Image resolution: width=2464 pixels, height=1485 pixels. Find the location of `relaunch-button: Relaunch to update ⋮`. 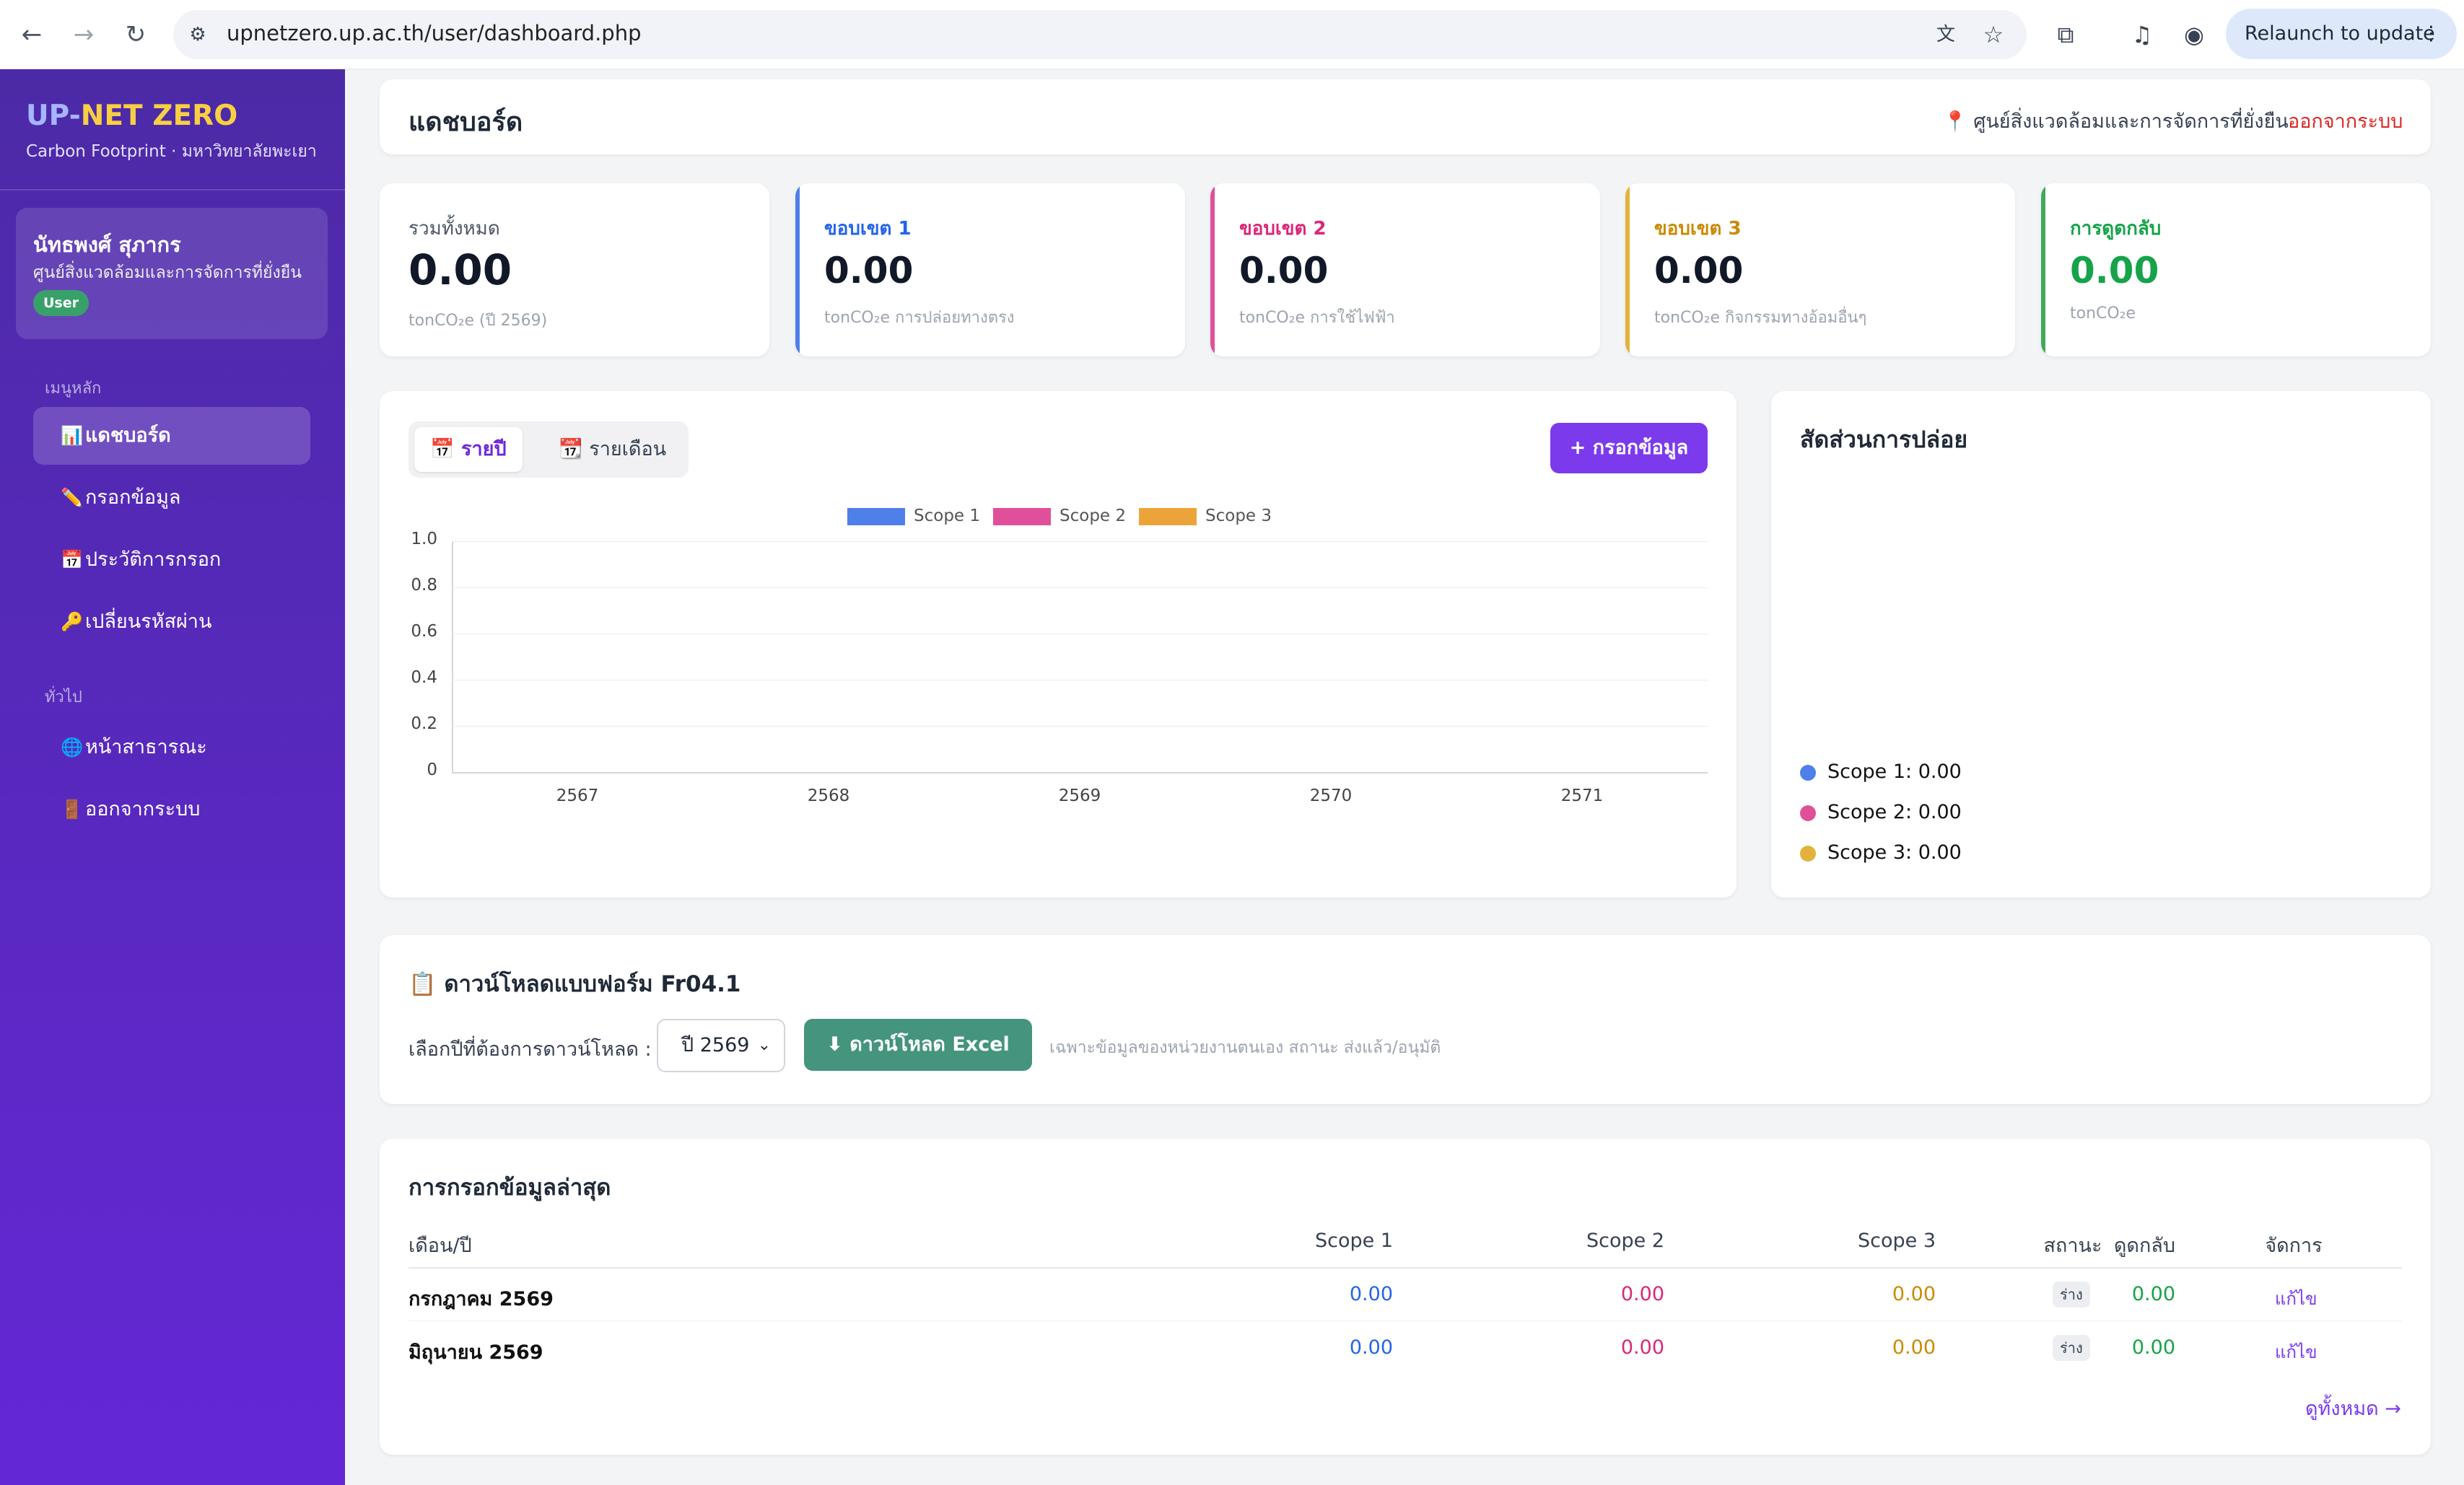

relaunch-button: Relaunch to update ⋮ is located at coordinates (2341, 34).